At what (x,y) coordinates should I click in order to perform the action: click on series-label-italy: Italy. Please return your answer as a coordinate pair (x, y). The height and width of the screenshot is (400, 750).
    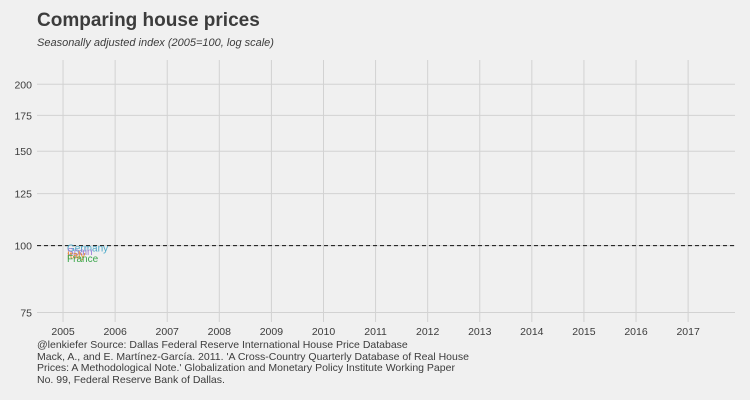
    Looking at the image, I should click on (76, 256).